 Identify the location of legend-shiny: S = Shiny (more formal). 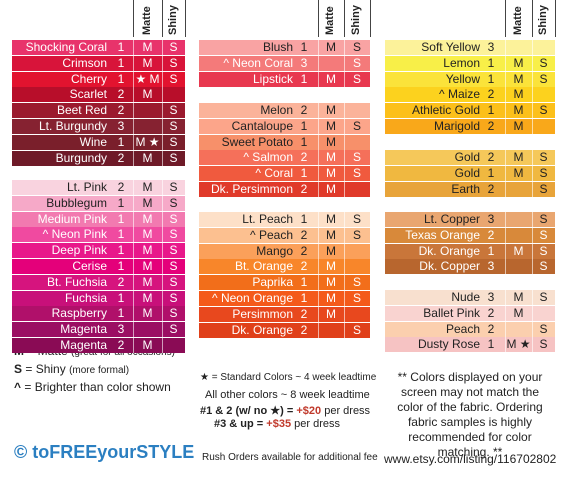
(71, 369).